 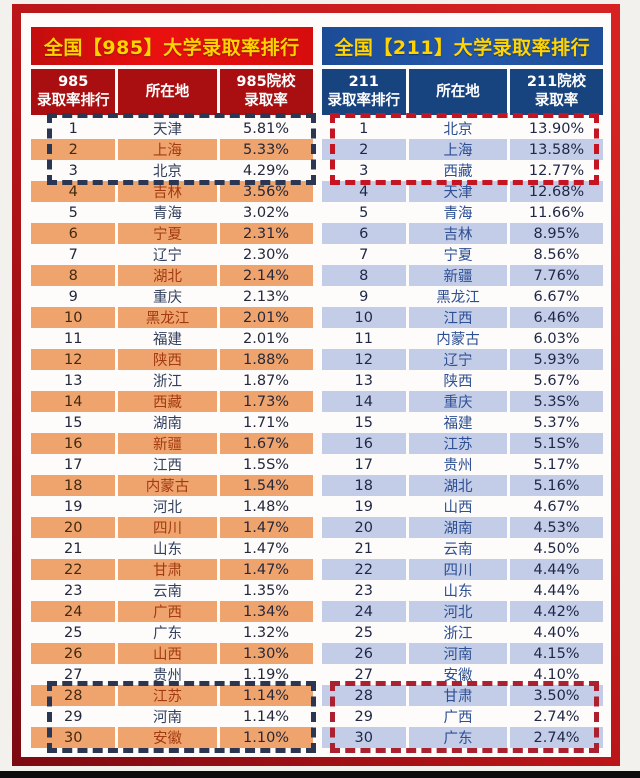 I want to click on cell-rate: 2.13%, so click(x=266, y=296).